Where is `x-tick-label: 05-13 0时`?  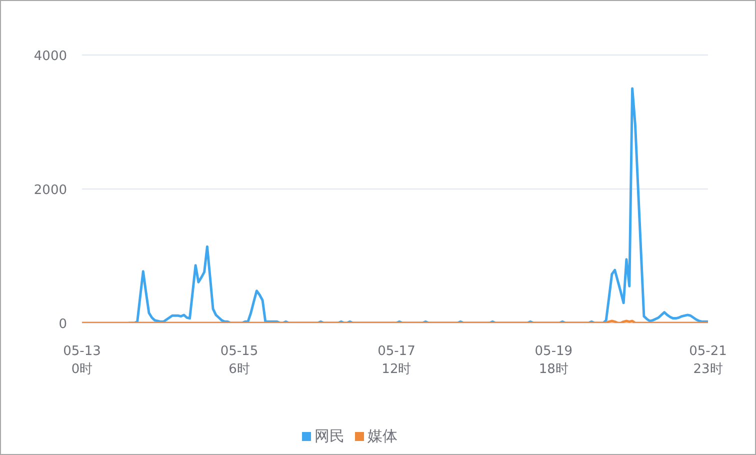 x-tick-label: 05-13 0时 is located at coordinates (82, 360).